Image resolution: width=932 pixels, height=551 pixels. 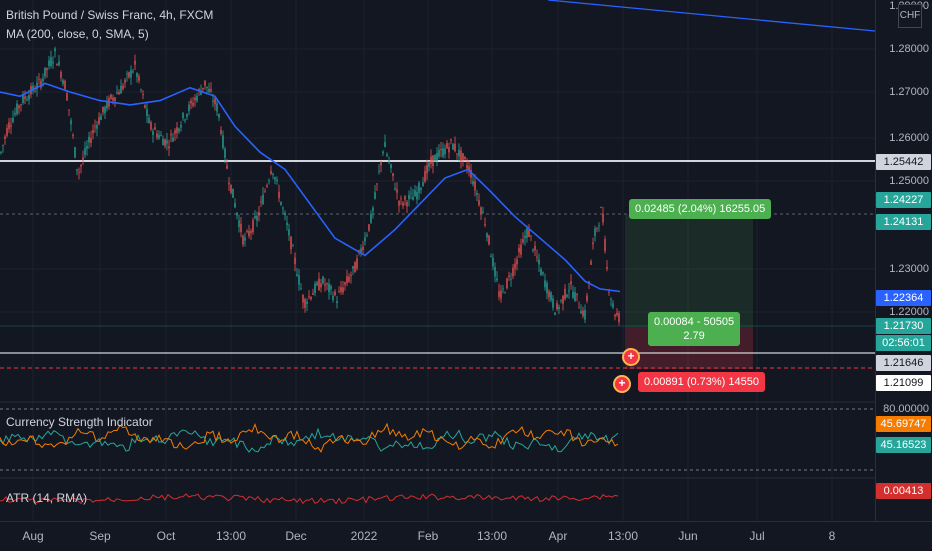 What do you see at coordinates (909, 138) in the screenshot?
I see `price-tick: 1.26000` at bounding box center [909, 138].